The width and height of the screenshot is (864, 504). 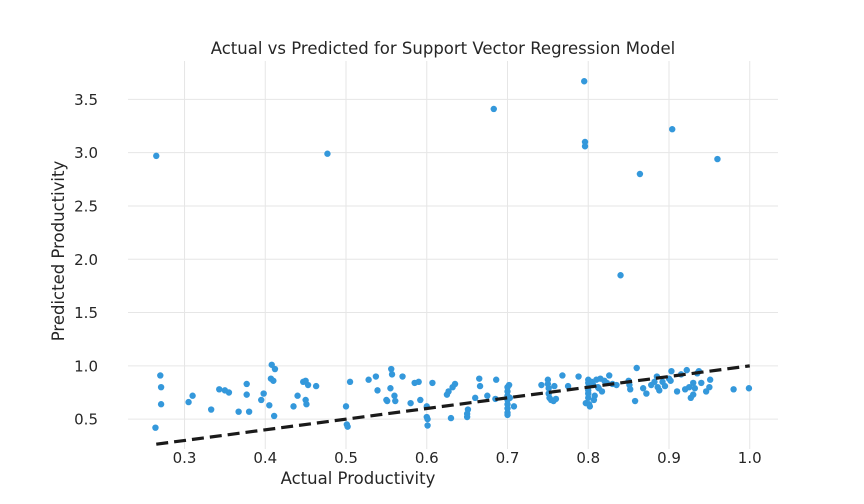 I want to click on reference-line-group, so click(x=453, y=405).